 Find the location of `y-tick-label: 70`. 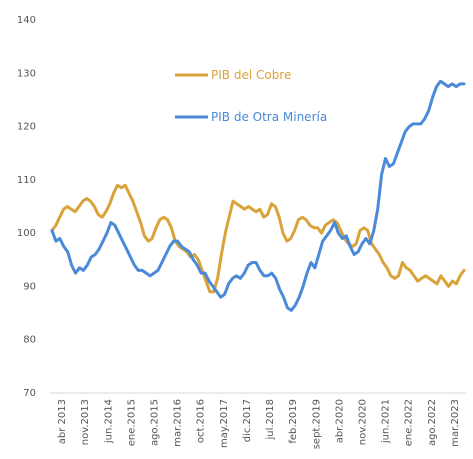

y-tick-label: 70 is located at coordinates (29, 393).